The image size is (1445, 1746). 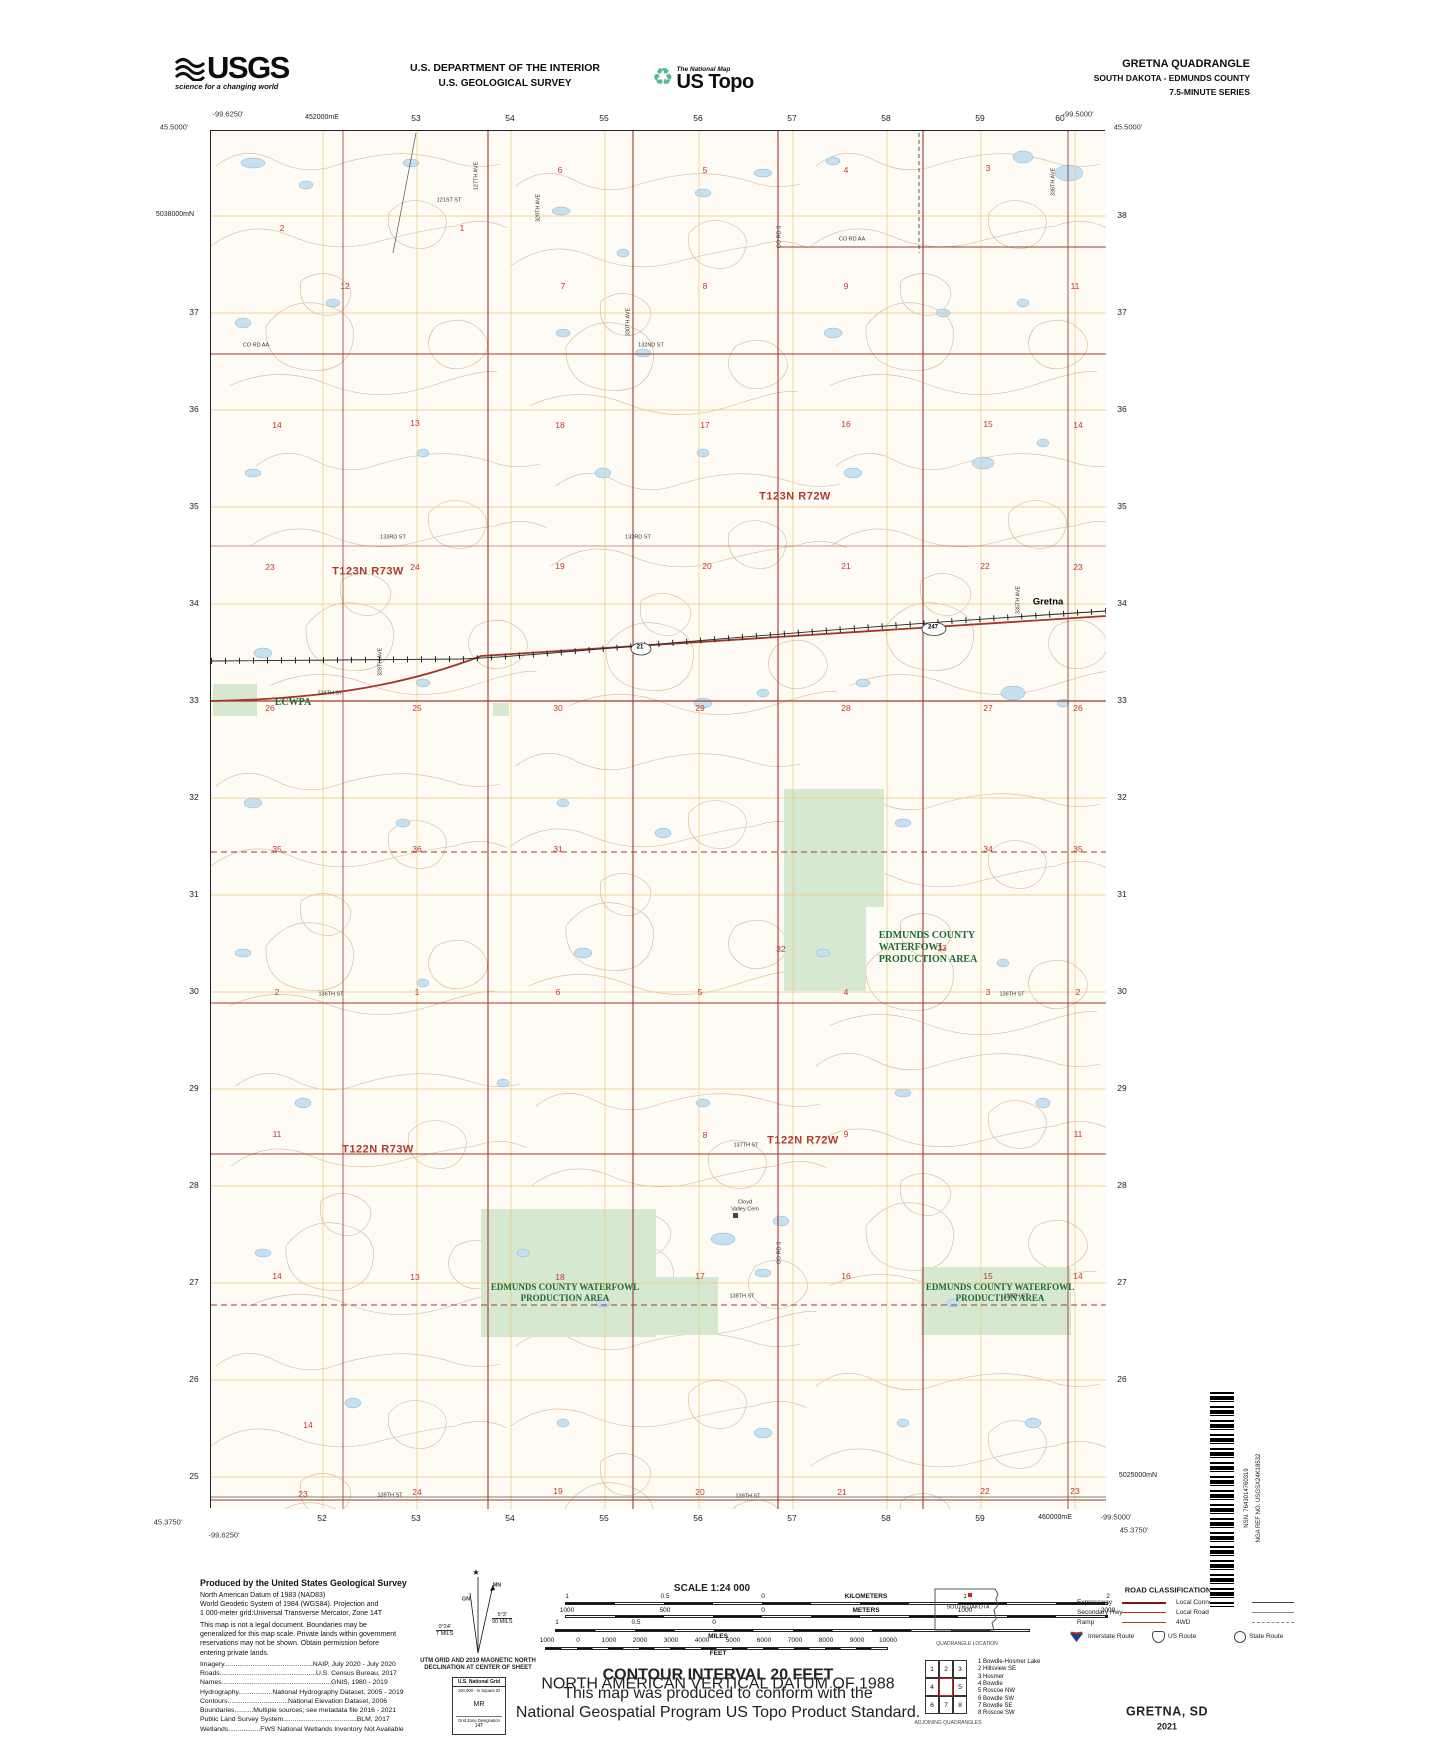 I want to click on mn-degrees: 5°3', so click(x=502, y=1615).